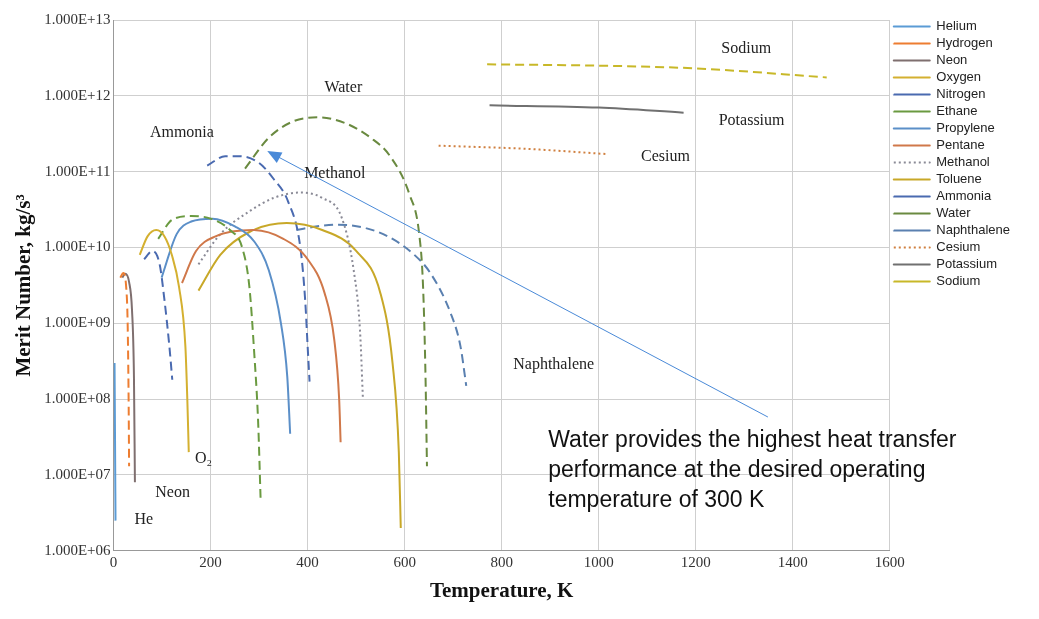 This screenshot has height=619, width=1039. What do you see at coordinates (752, 119) in the screenshot?
I see `annotation: Potassium` at bounding box center [752, 119].